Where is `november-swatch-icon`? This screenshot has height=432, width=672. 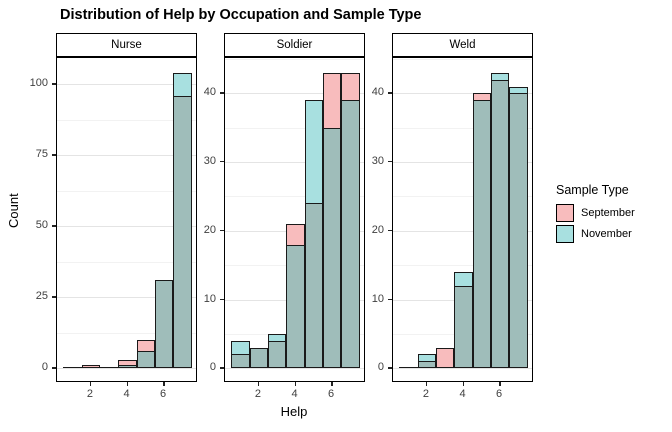 november-swatch-icon is located at coordinates (565, 234).